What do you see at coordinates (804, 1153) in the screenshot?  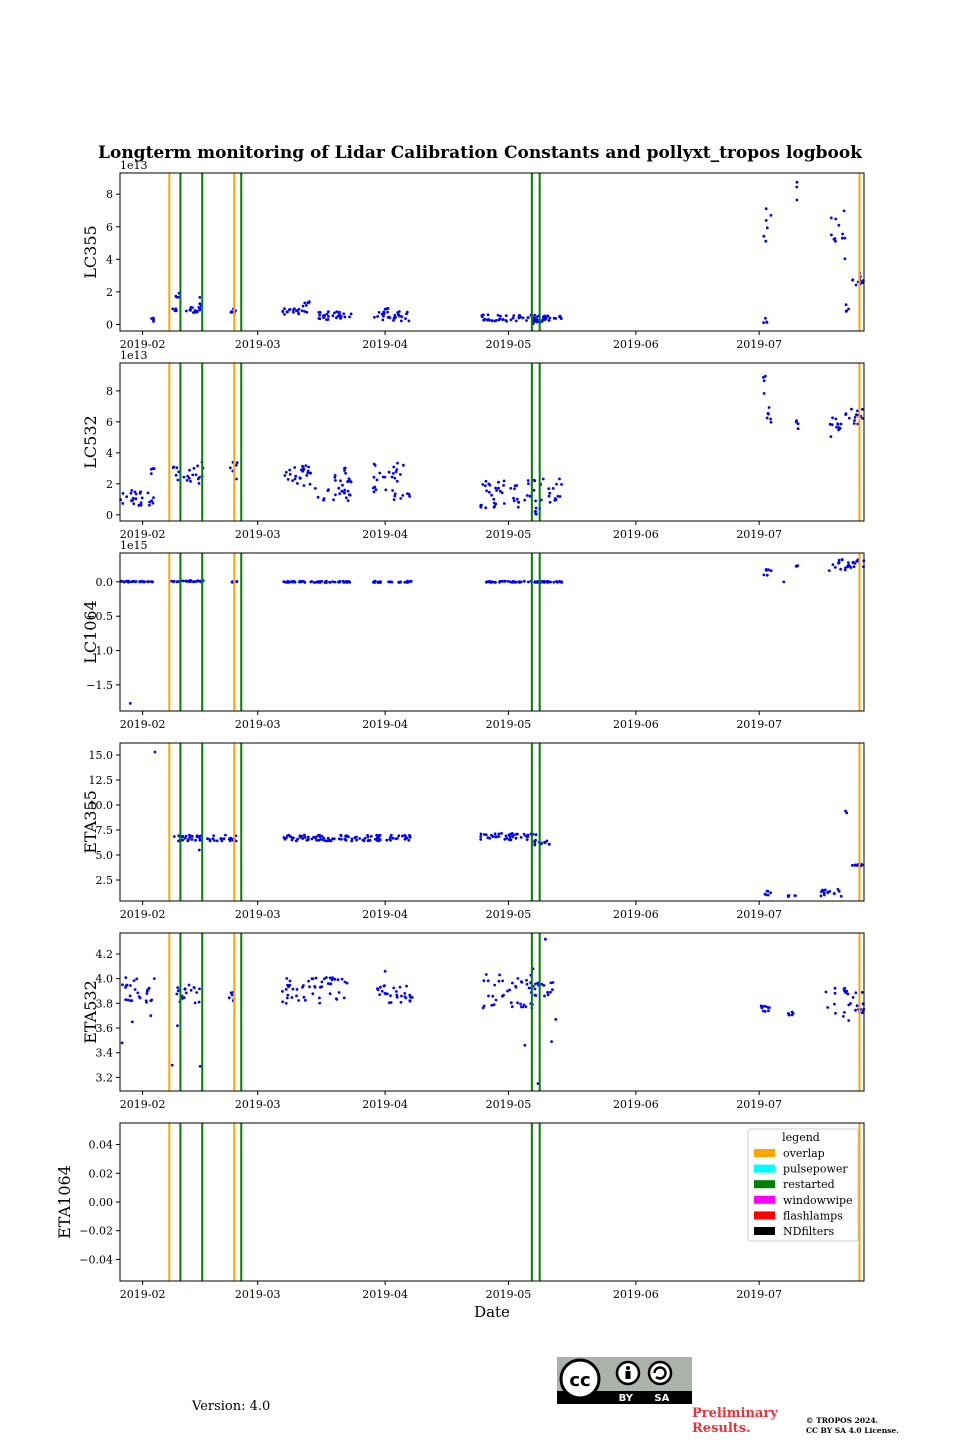 I see `legend-label-overlap: overlap` at bounding box center [804, 1153].